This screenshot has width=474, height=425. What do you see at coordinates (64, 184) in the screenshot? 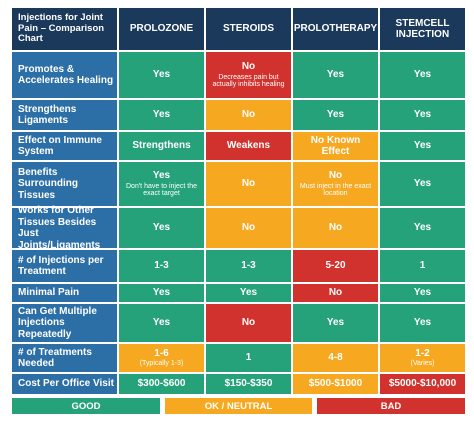
I see `row-label: Benefits Surrounding Tissues` at bounding box center [64, 184].